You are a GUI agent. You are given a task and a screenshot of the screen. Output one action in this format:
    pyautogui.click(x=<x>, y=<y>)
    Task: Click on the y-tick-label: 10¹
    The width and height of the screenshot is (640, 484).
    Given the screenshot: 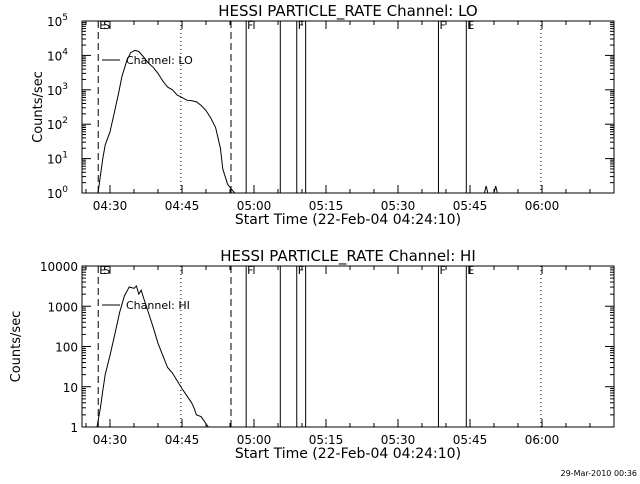 What is the action you would take?
    pyautogui.click(x=57, y=159)
    